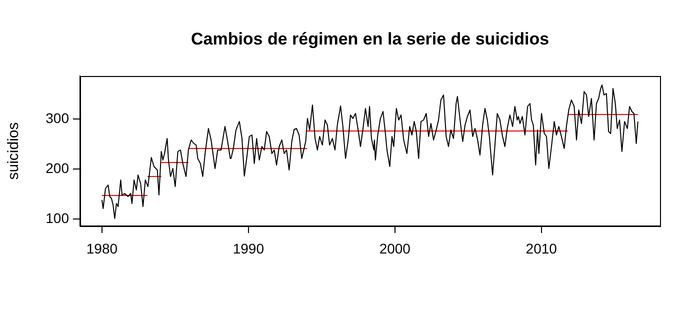 The image size is (700, 323). Describe the element at coordinates (370, 39) in the screenshot. I see `chart-title: Cambios de régimen en la serie de suicidios` at that location.